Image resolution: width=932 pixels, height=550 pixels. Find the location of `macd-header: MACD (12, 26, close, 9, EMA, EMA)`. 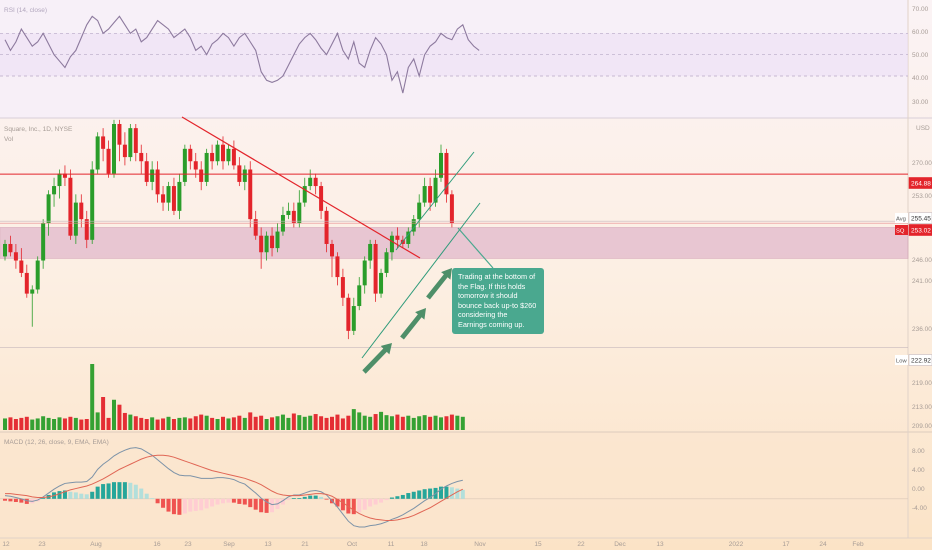

macd-header: MACD (12, 26, close, 9, EMA, EMA) is located at coordinates (56, 442).